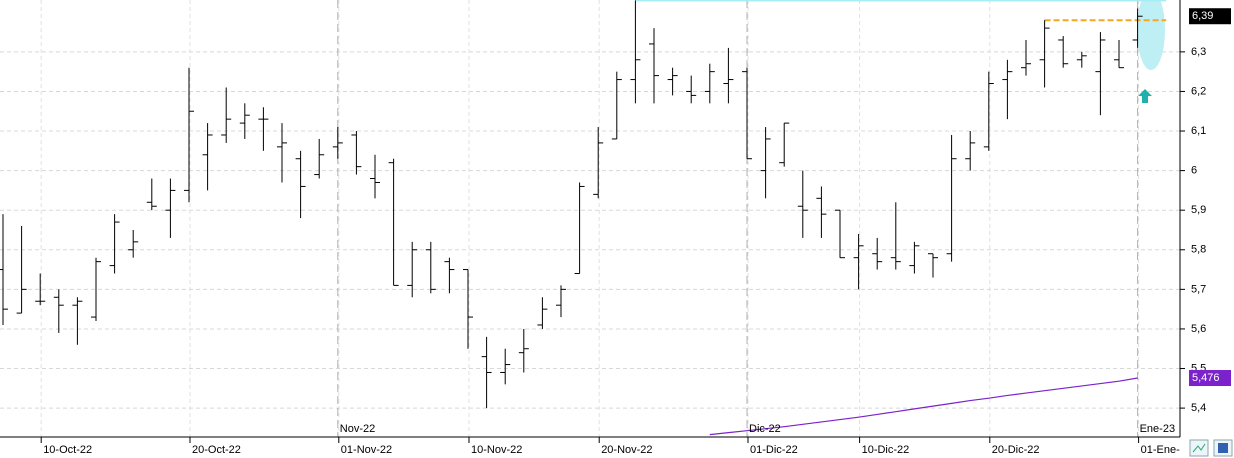 Image resolution: width=1234 pixels, height=458 pixels. Describe the element at coordinates (765, 429) in the screenshot. I see `month-label: Dic-22` at that location.